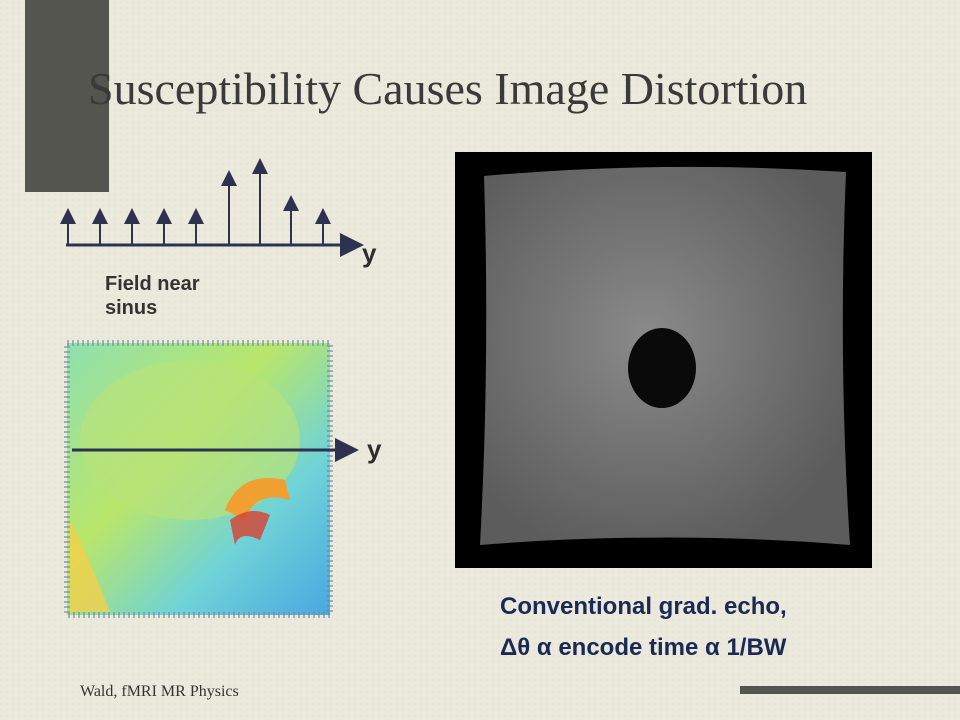 The width and height of the screenshot is (960, 720). Describe the element at coordinates (211, 479) in the screenshot. I see `field-map-image` at that location.